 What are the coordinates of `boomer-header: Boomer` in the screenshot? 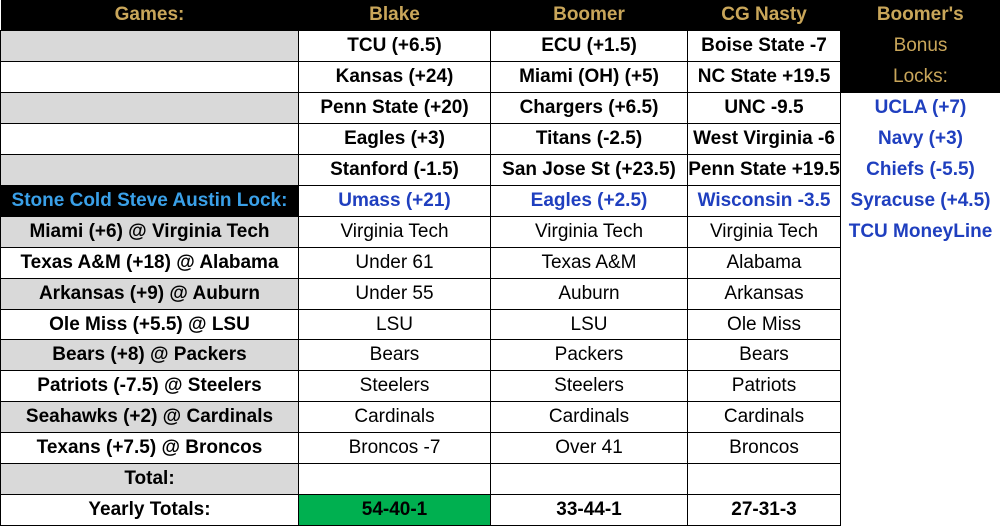 It's located at (589, 15).